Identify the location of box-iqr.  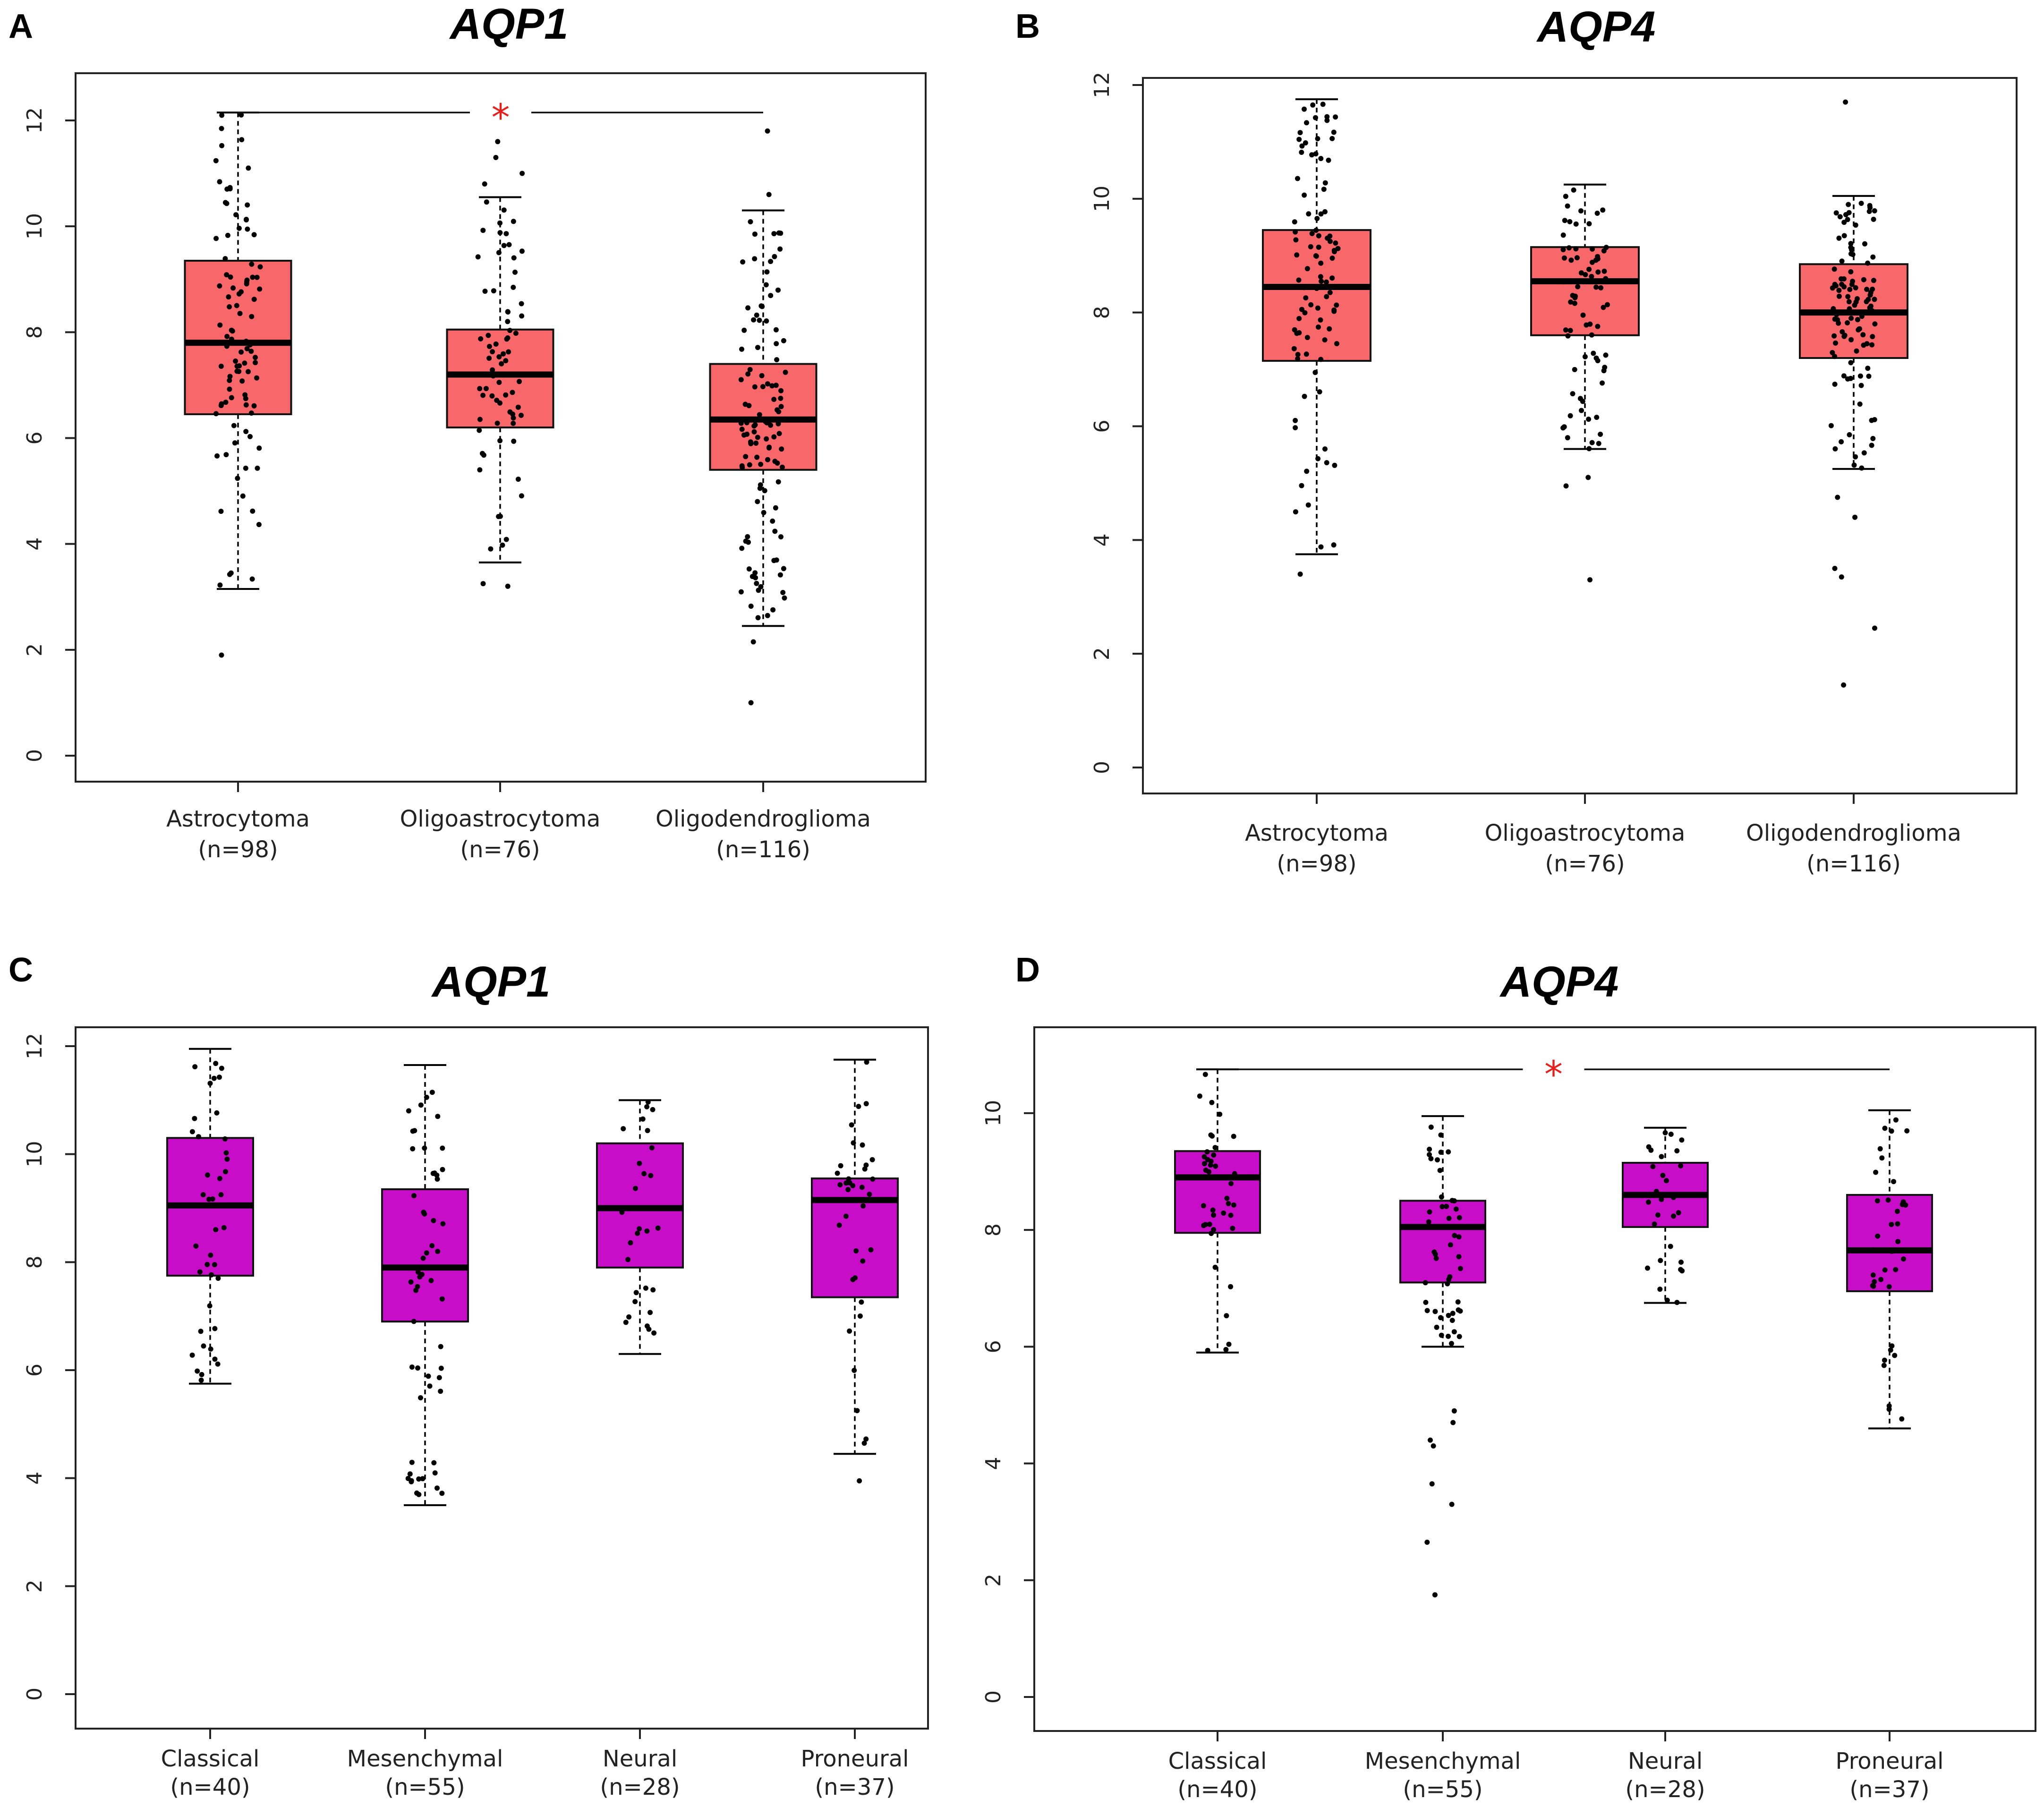
(1443, 1242).